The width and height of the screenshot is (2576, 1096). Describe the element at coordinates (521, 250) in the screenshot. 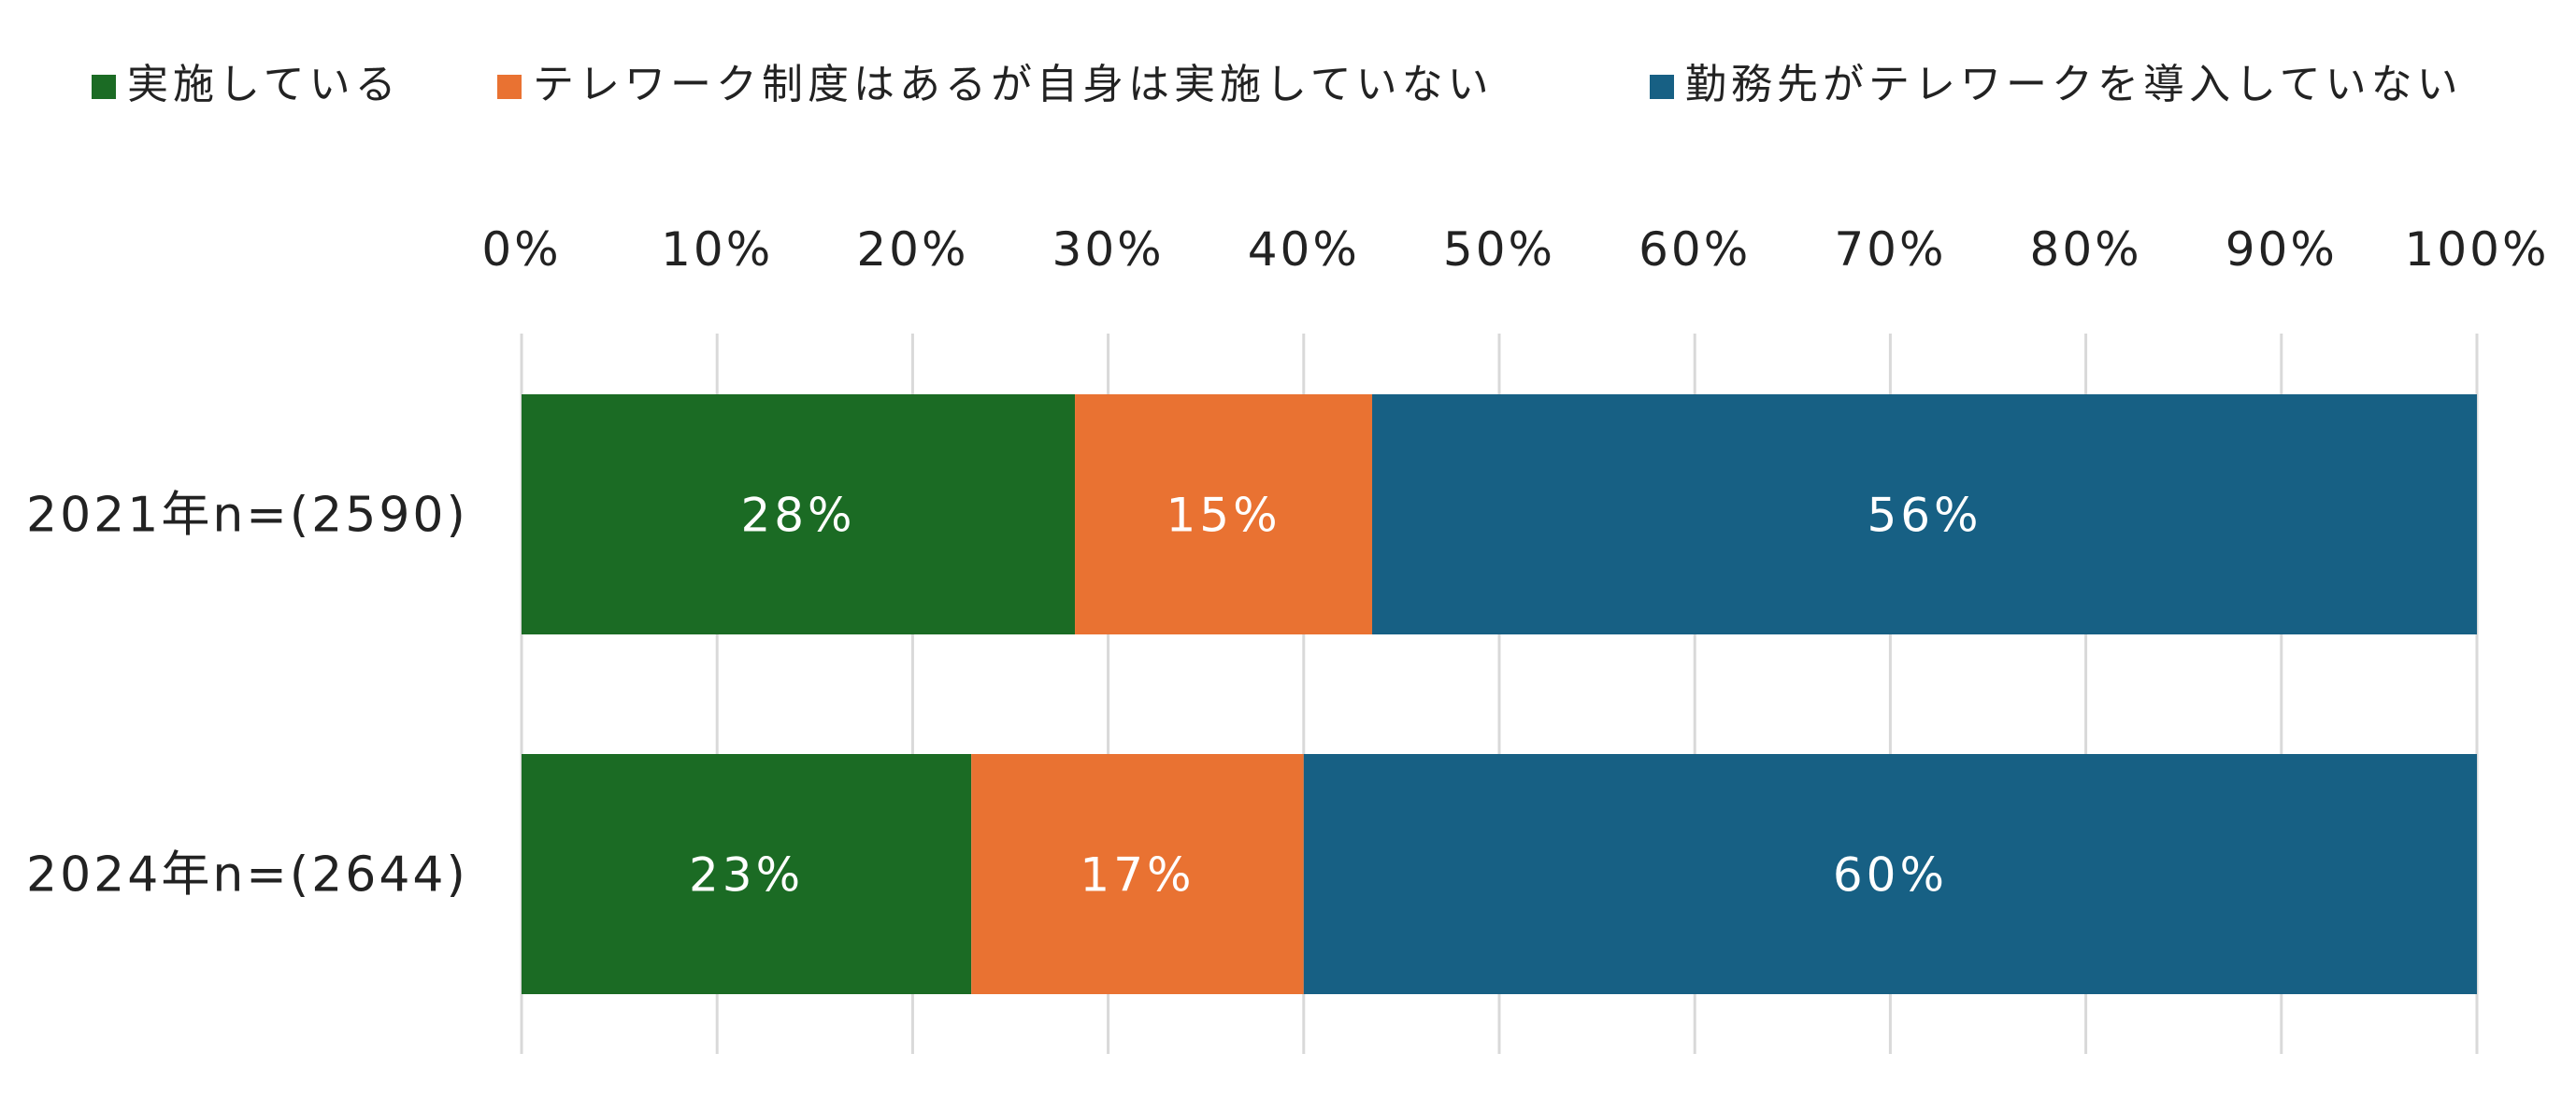

I see `x-tick-label-0: 0%` at that location.